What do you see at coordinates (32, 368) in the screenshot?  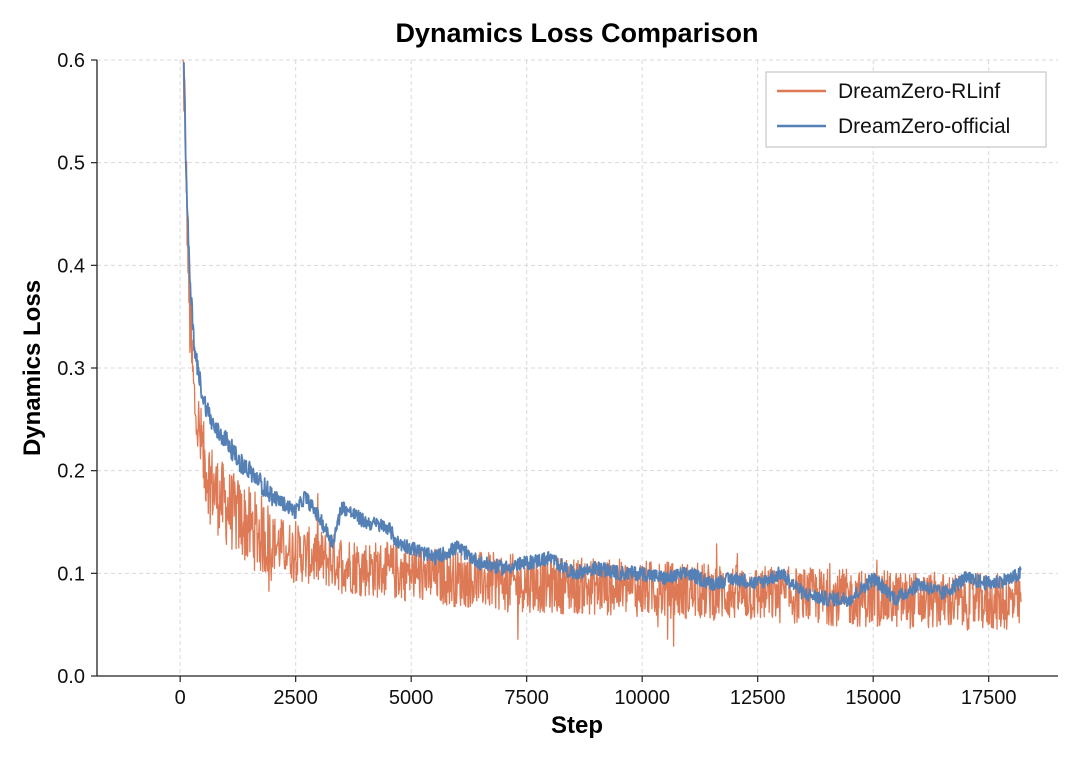 I see `y-axis-title: Dynamics Loss` at bounding box center [32, 368].